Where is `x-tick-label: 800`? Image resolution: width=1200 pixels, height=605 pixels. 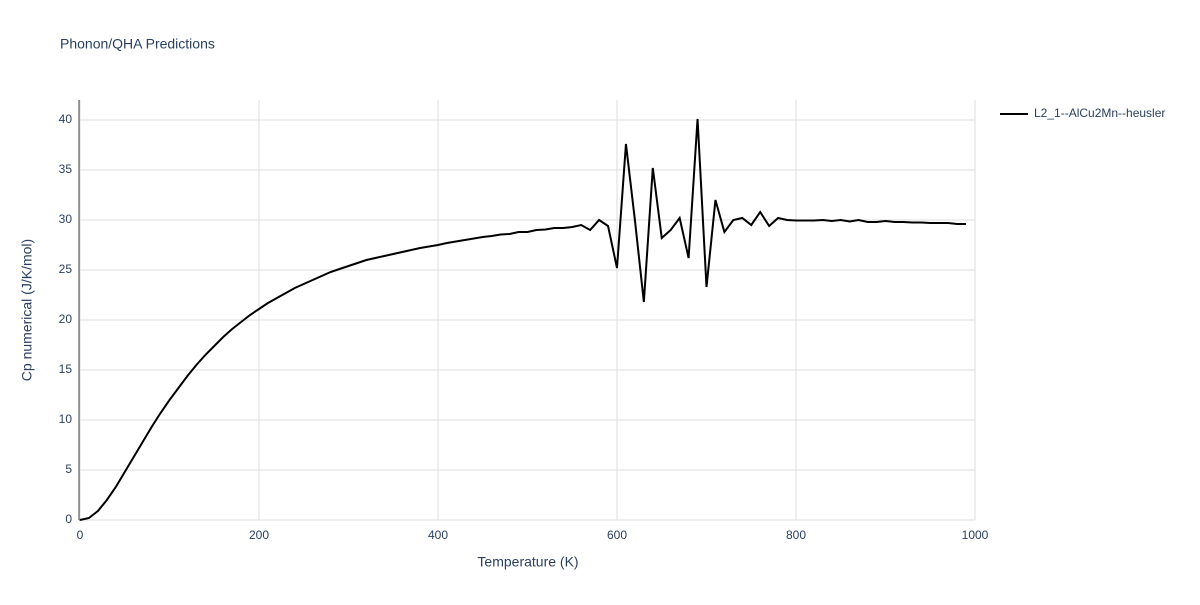 x-tick-label: 800 is located at coordinates (796, 535).